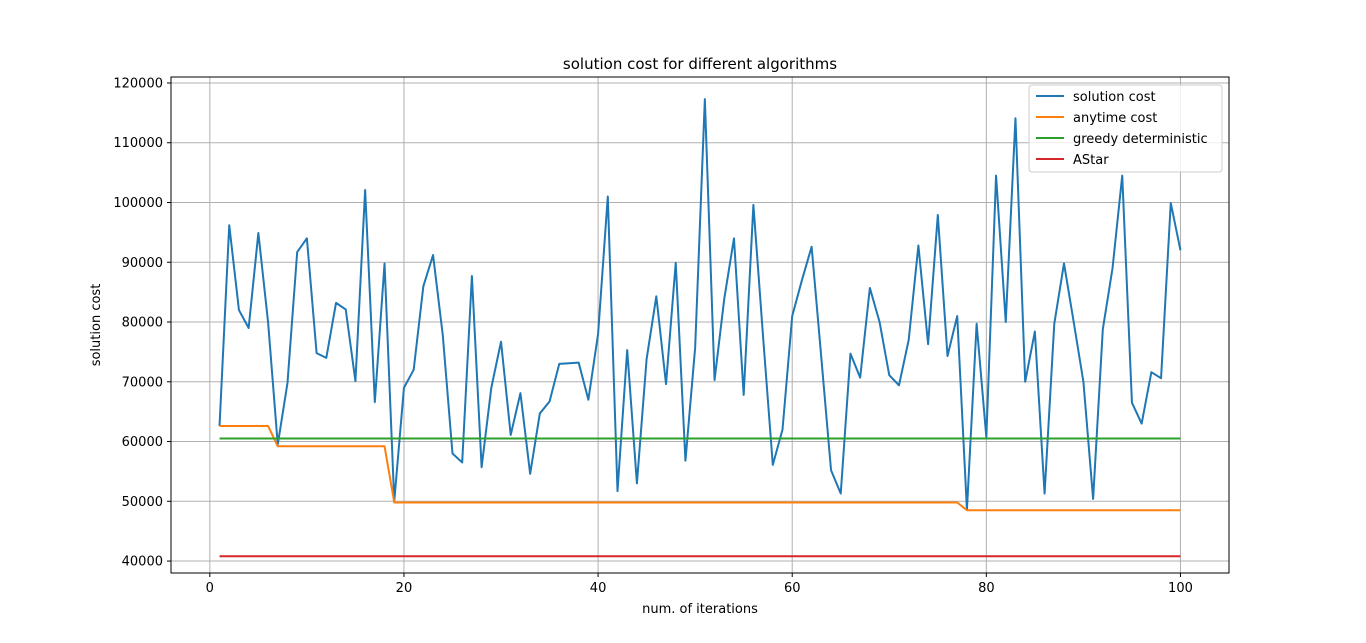 The height and width of the screenshot is (643, 1366). I want to click on y-tick-label: 110000, so click(138, 143).